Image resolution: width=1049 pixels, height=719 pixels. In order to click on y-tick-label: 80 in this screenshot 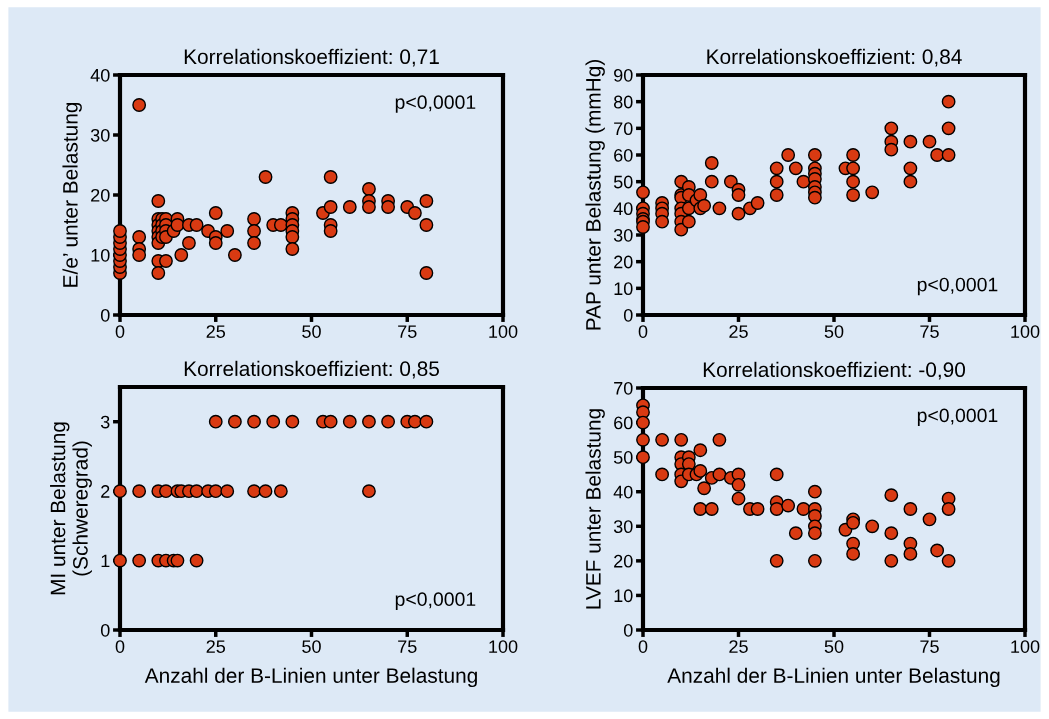, I will do `click(623, 102)`.